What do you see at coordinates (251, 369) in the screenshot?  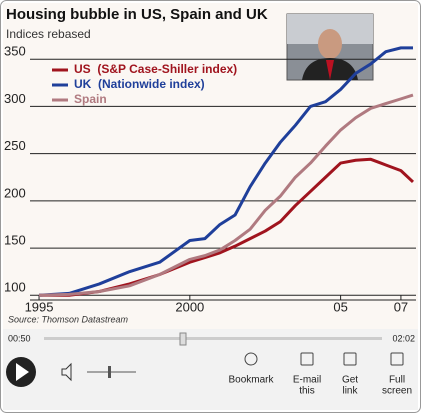 I see `control-button: Bookmark` at bounding box center [251, 369].